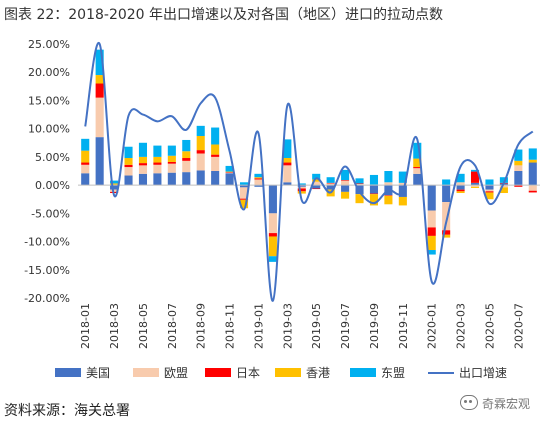 This screenshot has width=550, height=427. Describe the element at coordinates (47, 242) in the screenshot. I see `y-tick-label: -10.00%` at that location.